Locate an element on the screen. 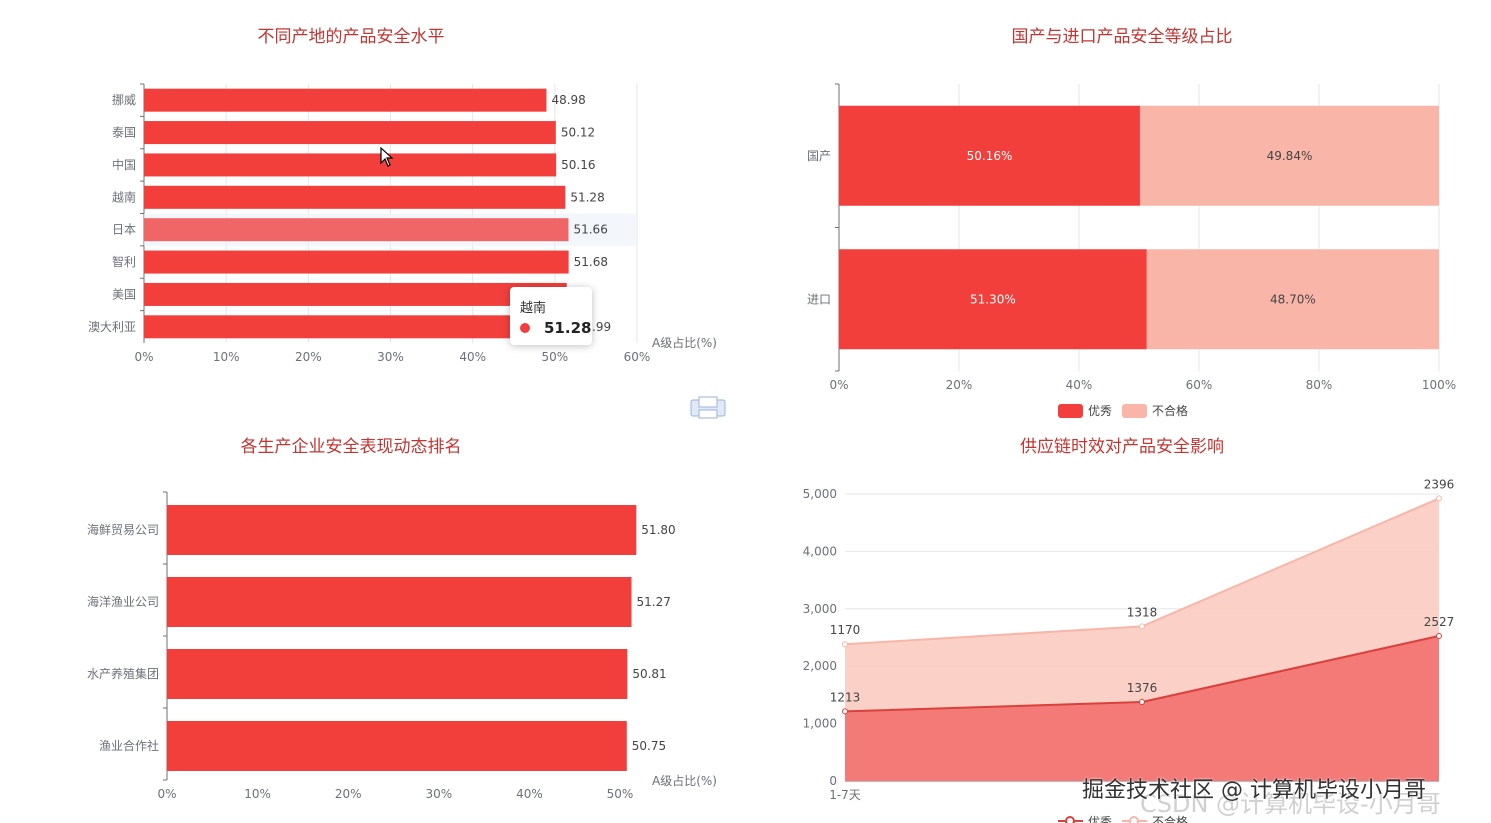  bar-value-label: 50.12 is located at coordinates (578, 133).